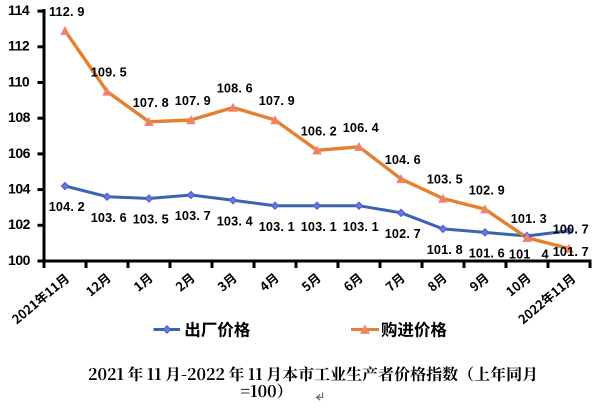 The width and height of the screenshot is (607, 413). I want to click on svg-text: 110, so click(19, 81).